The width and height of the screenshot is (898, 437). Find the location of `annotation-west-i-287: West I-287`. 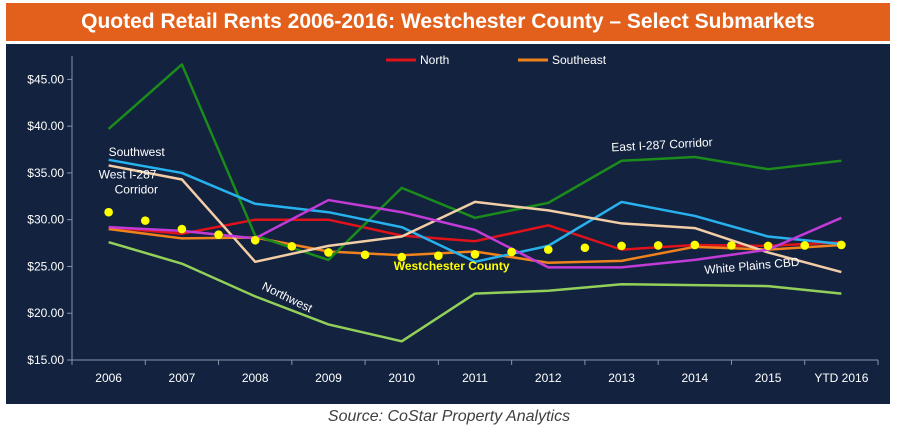

annotation-west-i-287: West I-287 is located at coordinates (128, 175).